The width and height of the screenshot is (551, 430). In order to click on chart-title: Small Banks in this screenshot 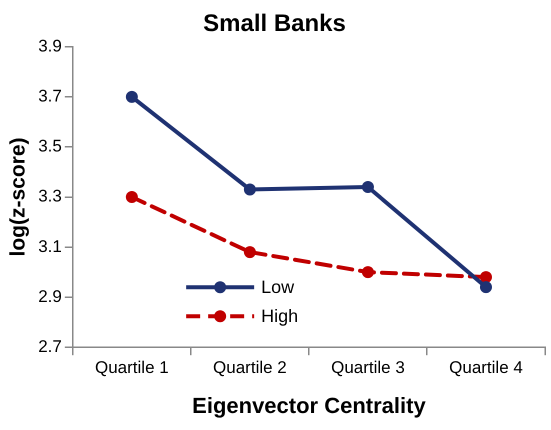, I will do `click(274, 24)`.